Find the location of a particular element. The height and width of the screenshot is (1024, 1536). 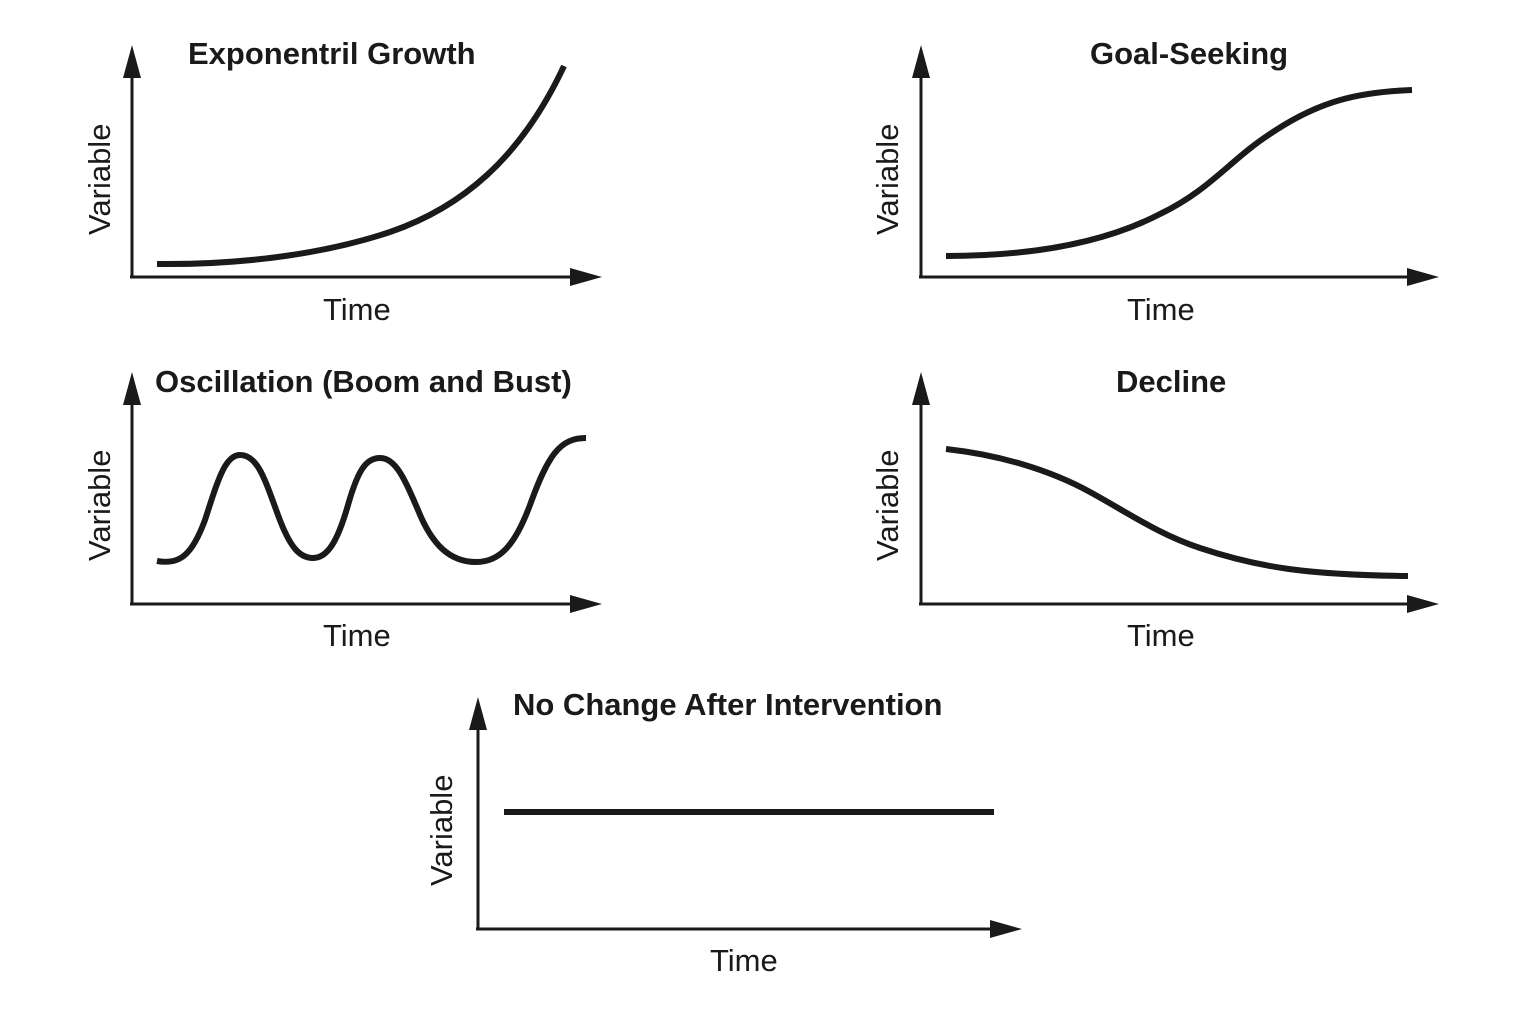

chart-oscillation-plot is located at coordinates (362, 492).